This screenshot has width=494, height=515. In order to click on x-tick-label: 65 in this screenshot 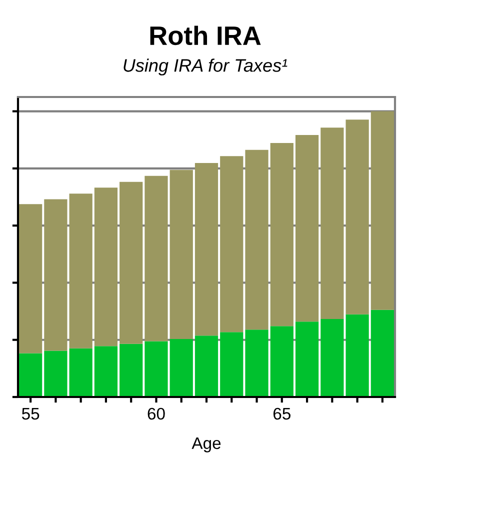, I will do `click(281, 414)`.